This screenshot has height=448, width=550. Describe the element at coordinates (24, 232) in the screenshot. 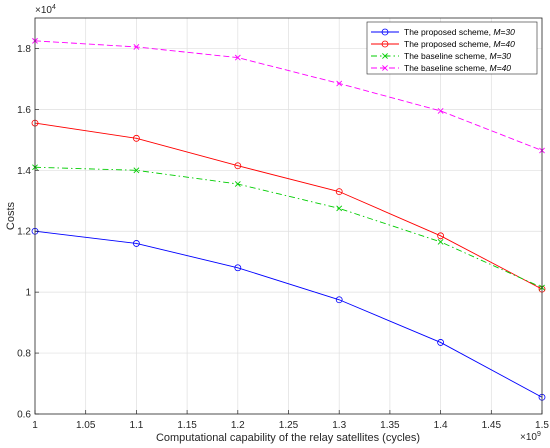

I see `y-tick-label: 1.2` at that location.